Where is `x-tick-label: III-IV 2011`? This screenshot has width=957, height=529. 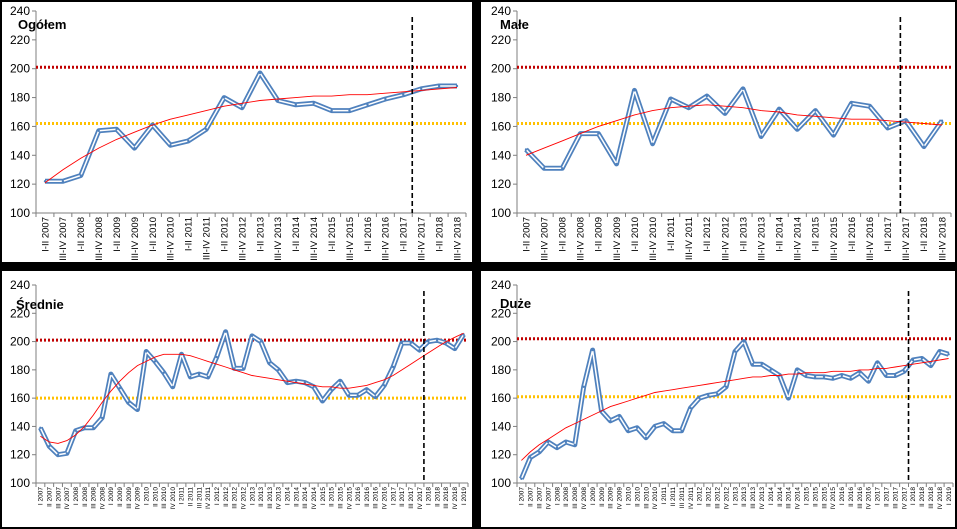
x-tick-label: III-IV 2011 is located at coordinates (207, 238).